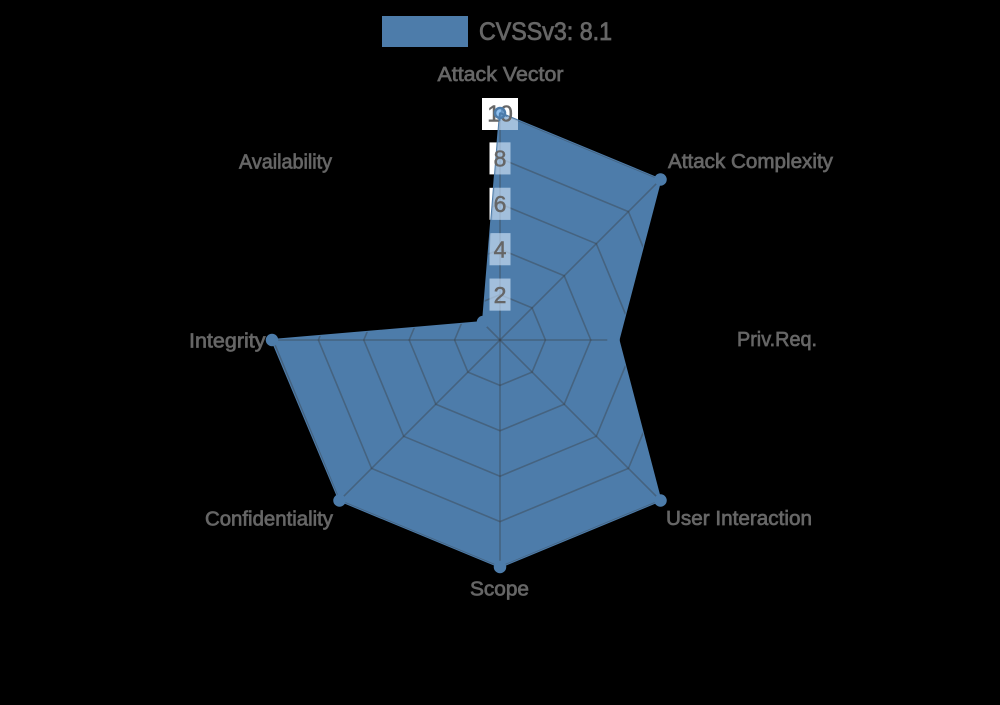 The width and height of the screenshot is (1000, 705). What do you see at coordinates (500, 204) in the screenshot?
I see `svg-text: 6` at bounding box center [500, 204].